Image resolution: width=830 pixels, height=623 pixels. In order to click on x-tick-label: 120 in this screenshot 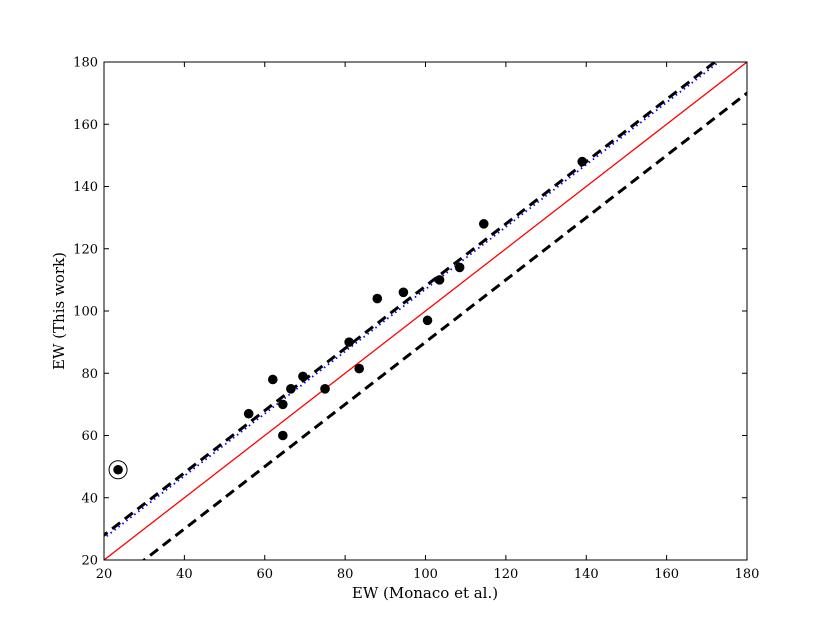, I will do `click(505, 574)`.